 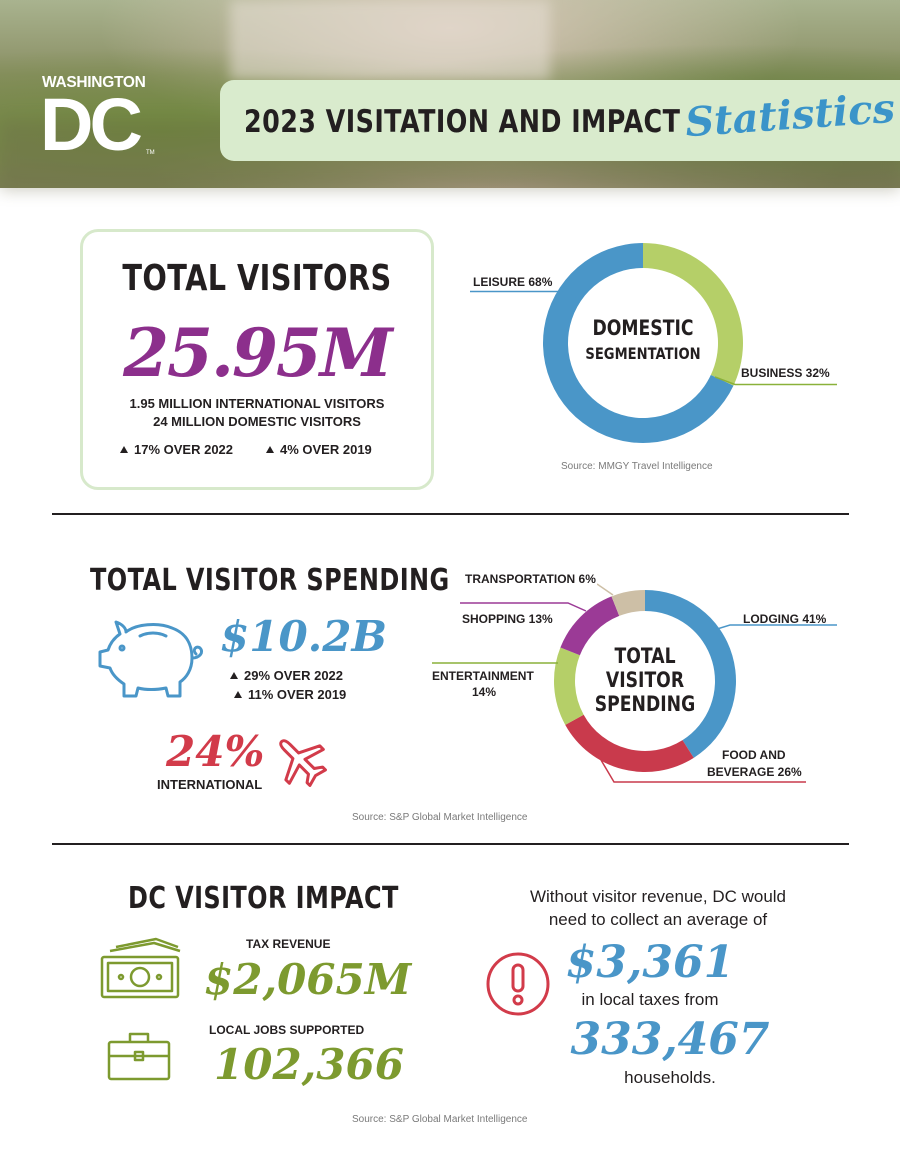 I want to click on international-visitors: 1.95 MILLION INTERNATIONAL VISITORS, so click(x=257, y=403).